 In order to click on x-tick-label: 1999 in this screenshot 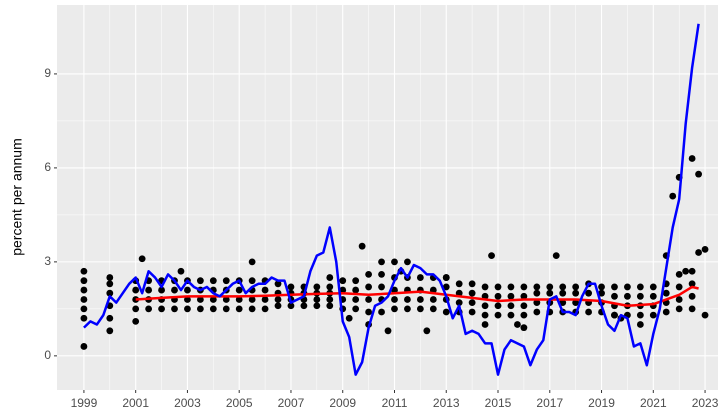, I will do `click(84, 403)`.